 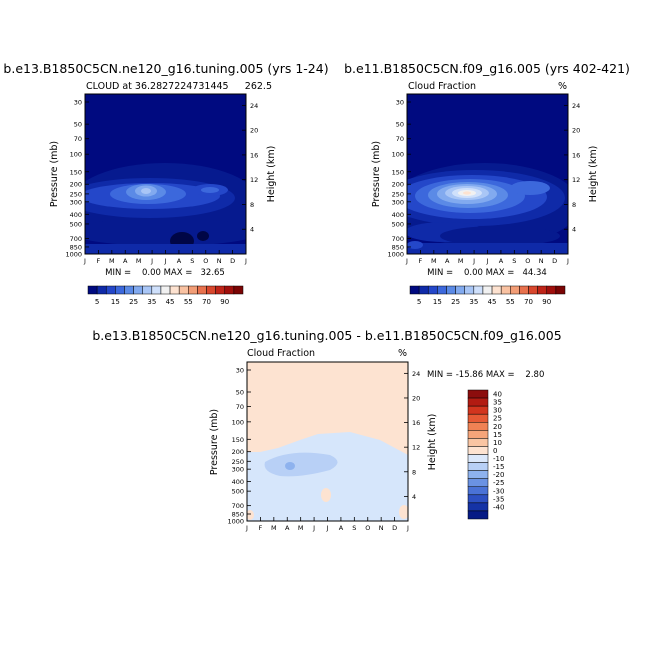 I want to click on pressure-tick-label: 150, so click(x=76, y=172).